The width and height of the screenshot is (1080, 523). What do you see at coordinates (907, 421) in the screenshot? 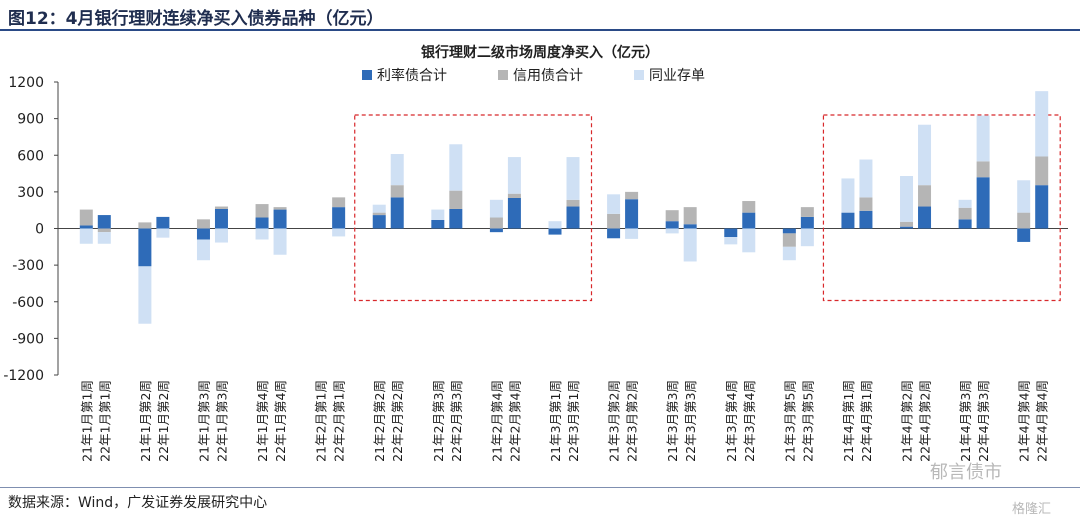
I see `x-tick-label: 21年4月第2周` at bounding box center [907, 421].